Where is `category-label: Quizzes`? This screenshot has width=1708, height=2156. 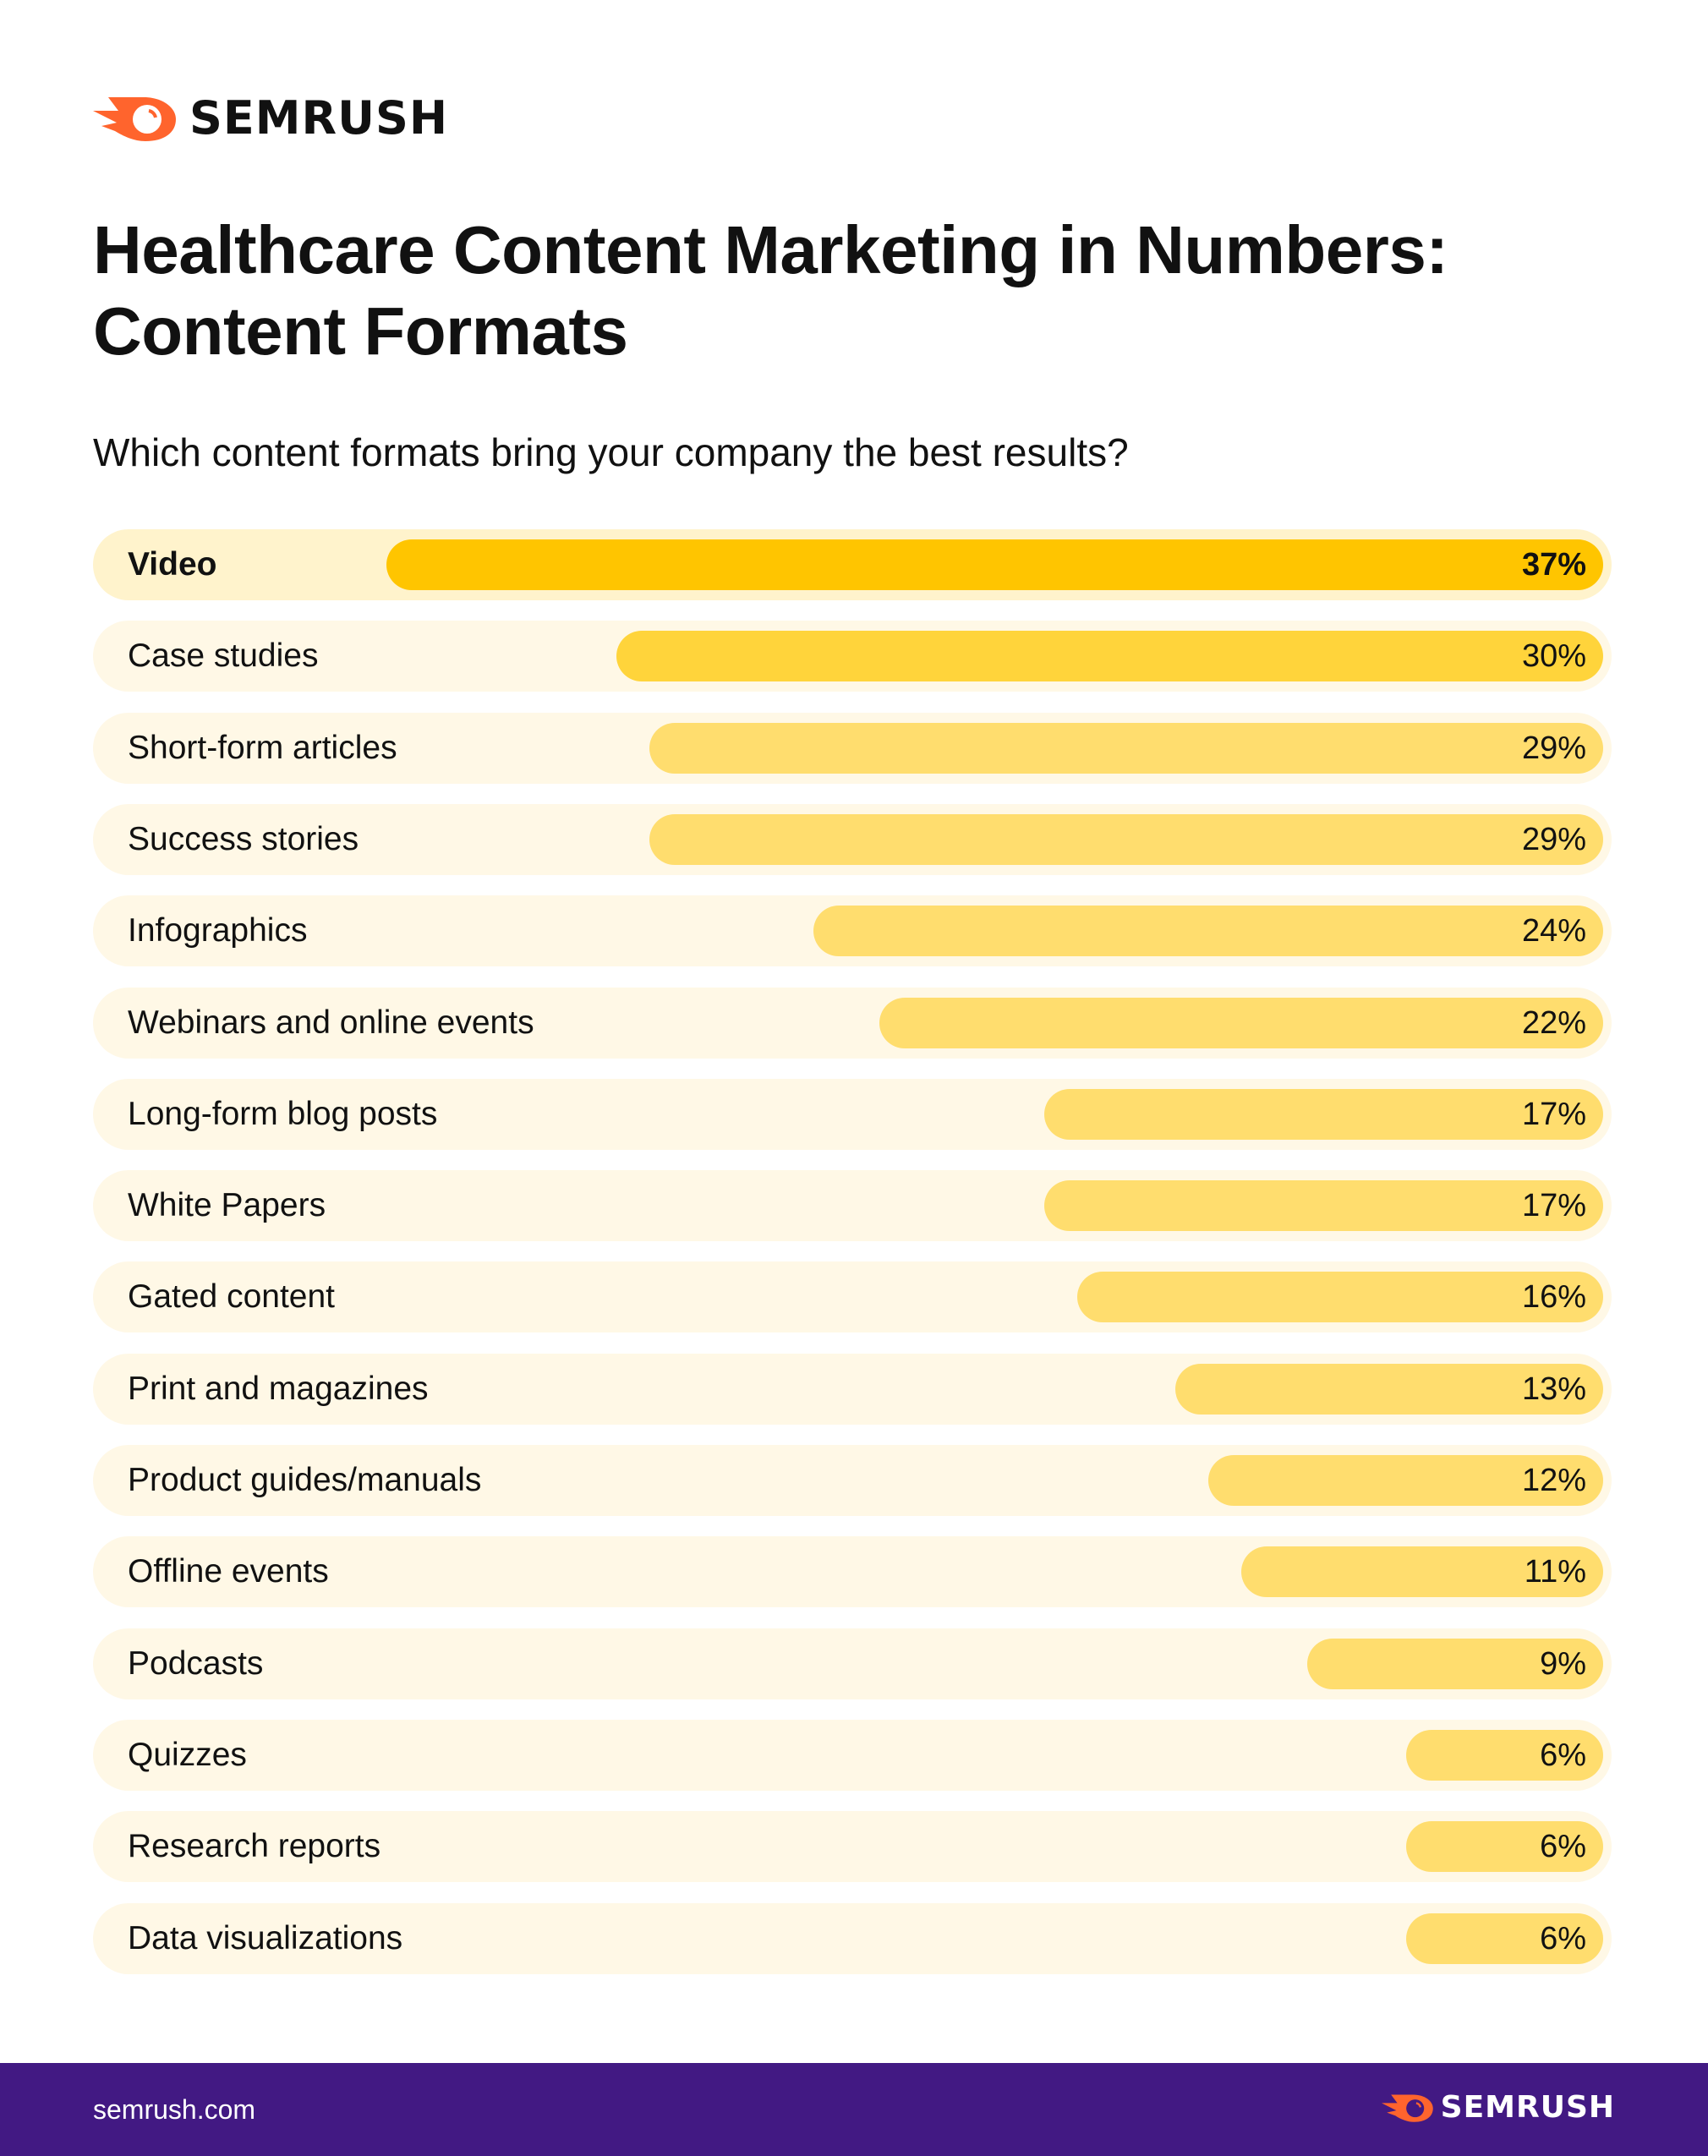
category-label: Quizzes is located at coordinates (187, 1754).